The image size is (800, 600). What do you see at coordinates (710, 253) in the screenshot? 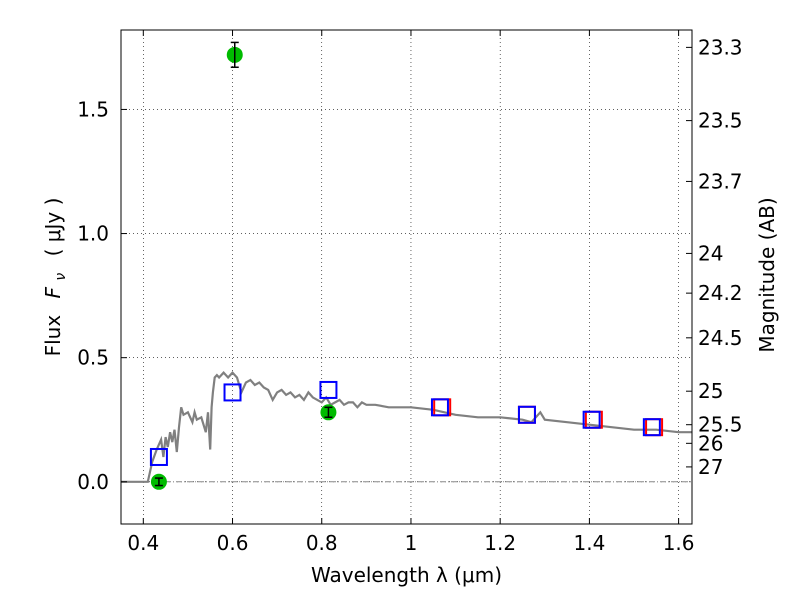
I see `y2-tick-label: 24` at bounding box center [710, 253].